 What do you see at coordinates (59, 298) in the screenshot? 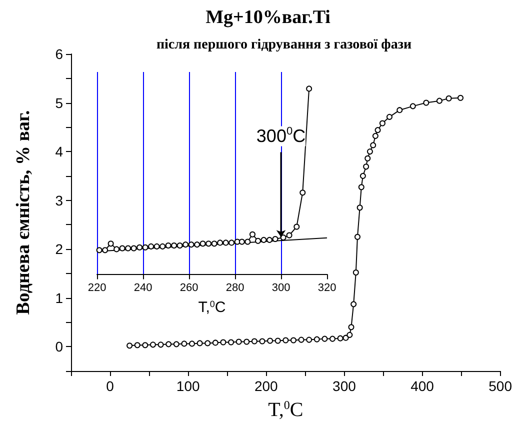
I see `y-tick-label: 1` at bounding box center [59, 298].